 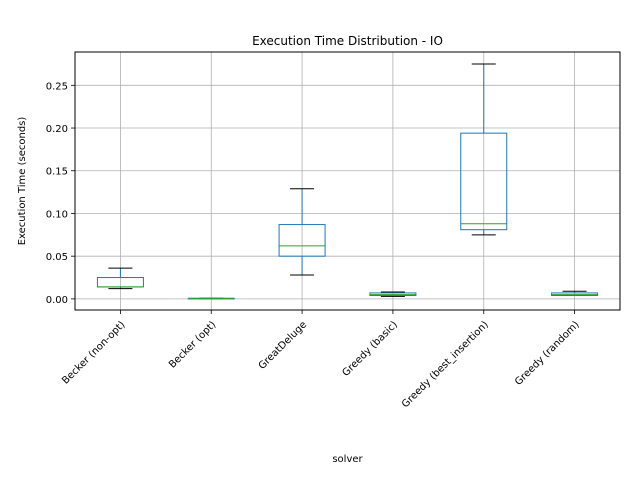 I want to click on x-axis-label: solver, so click(x=347, y=459).